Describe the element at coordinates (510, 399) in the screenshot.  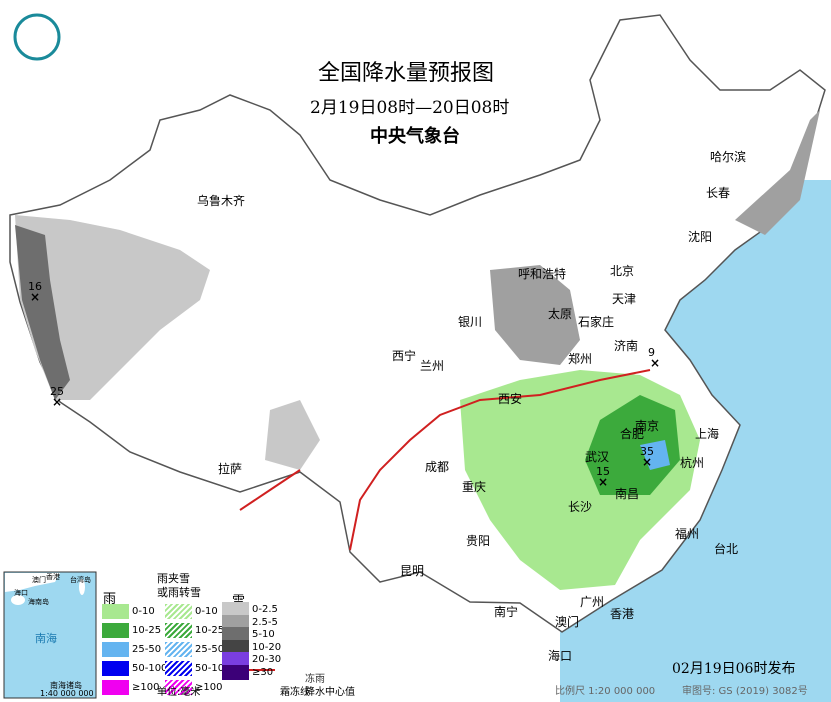
I see `city-label-xian: 西安` at that location.